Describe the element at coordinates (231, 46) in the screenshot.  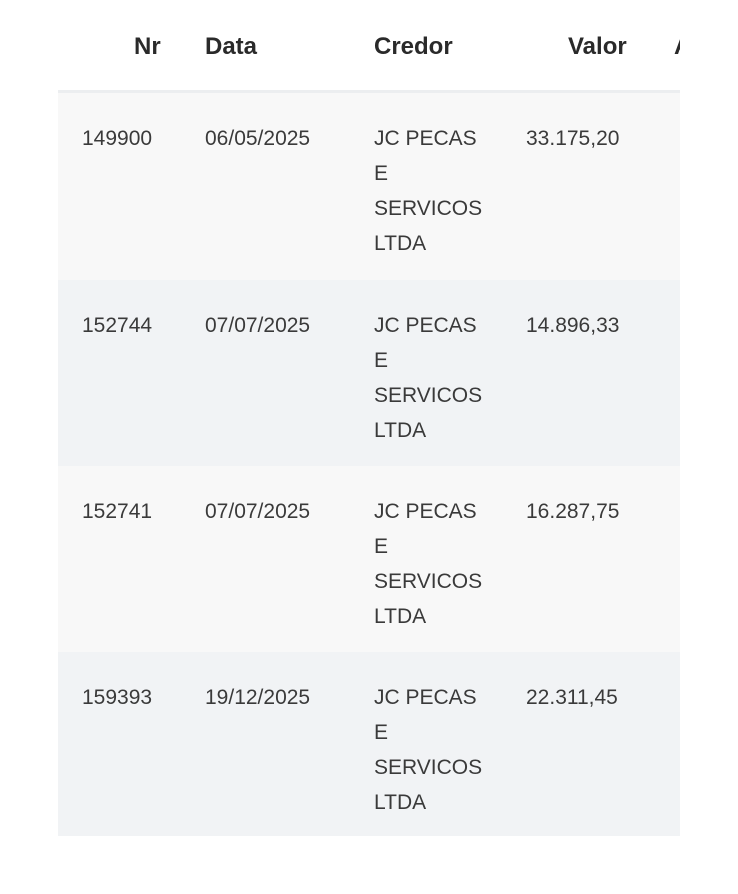
I see `column-header-data: Data` at that location.